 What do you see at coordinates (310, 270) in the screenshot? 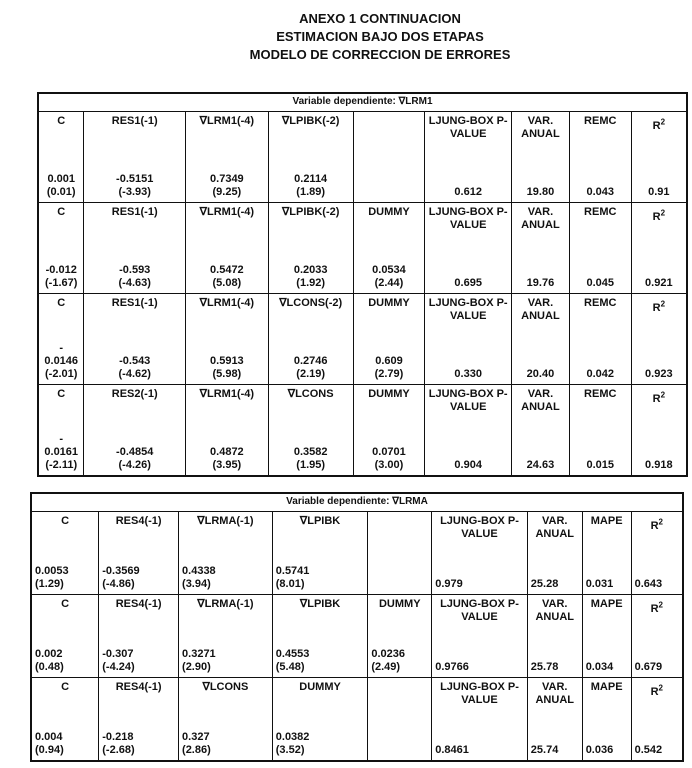
I see `coefficient-value: 0.2033` at bounding box center [310, 270].